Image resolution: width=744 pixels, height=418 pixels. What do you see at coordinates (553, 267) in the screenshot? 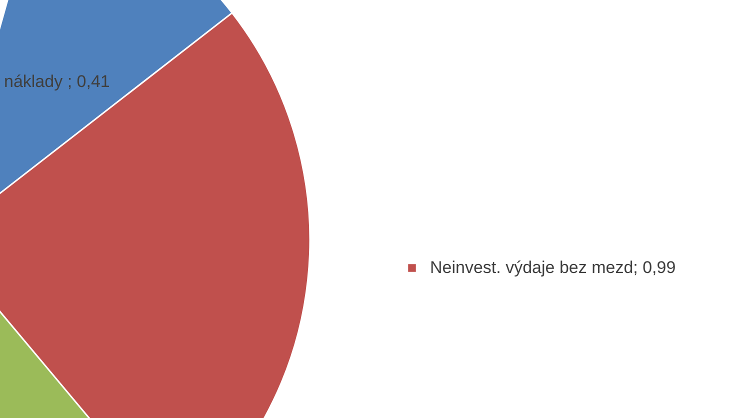
I see `legend-label: Neinvest. výdaje bez mezd; 0,99` at bounding box center [553, 267].